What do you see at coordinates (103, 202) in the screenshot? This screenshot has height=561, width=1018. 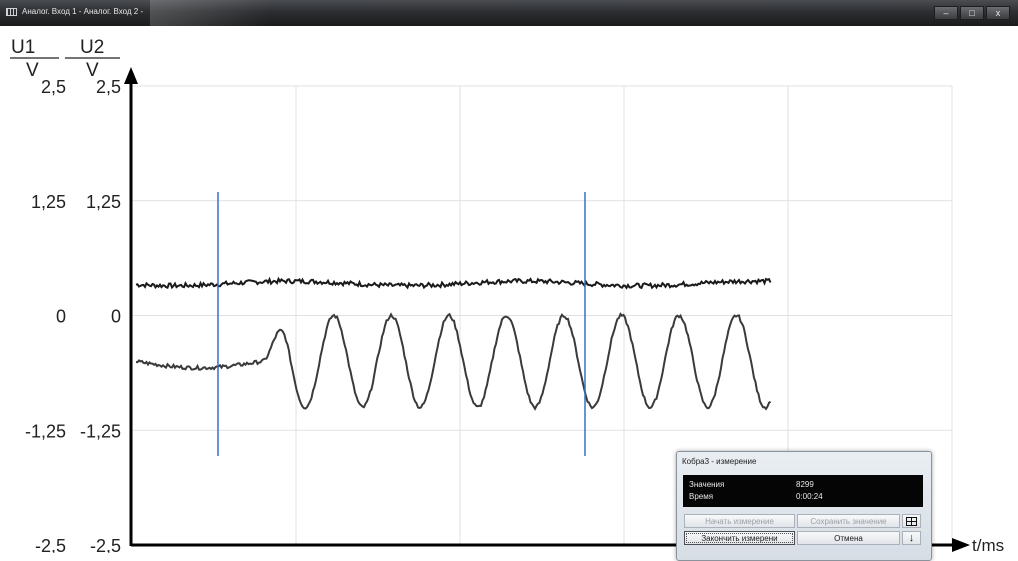 I see `y2-tick-label: 1,25` at bounding box center [103, 202].